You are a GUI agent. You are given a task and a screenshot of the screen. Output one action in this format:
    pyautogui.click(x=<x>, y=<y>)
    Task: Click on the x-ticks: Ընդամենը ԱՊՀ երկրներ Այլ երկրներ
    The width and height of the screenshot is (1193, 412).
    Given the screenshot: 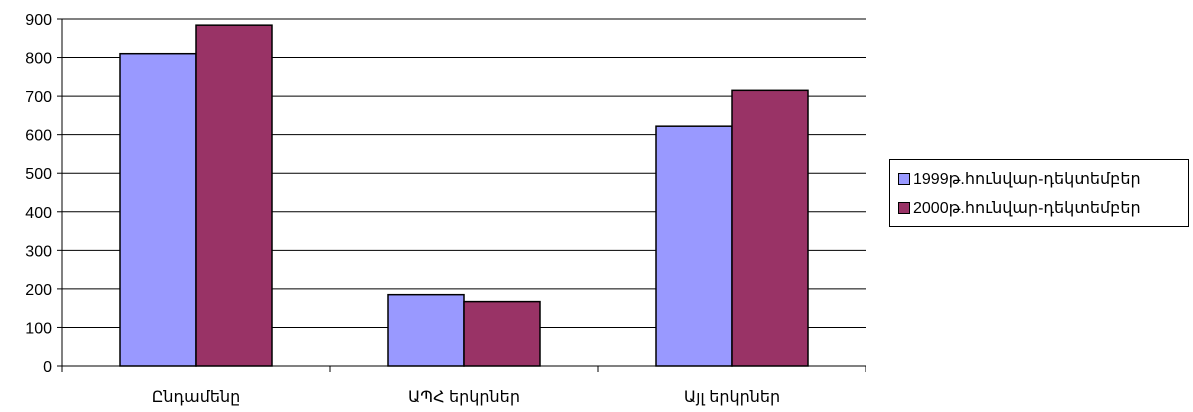 What is the action you would take?
    pyautogui.click(x=463, y=386)
    